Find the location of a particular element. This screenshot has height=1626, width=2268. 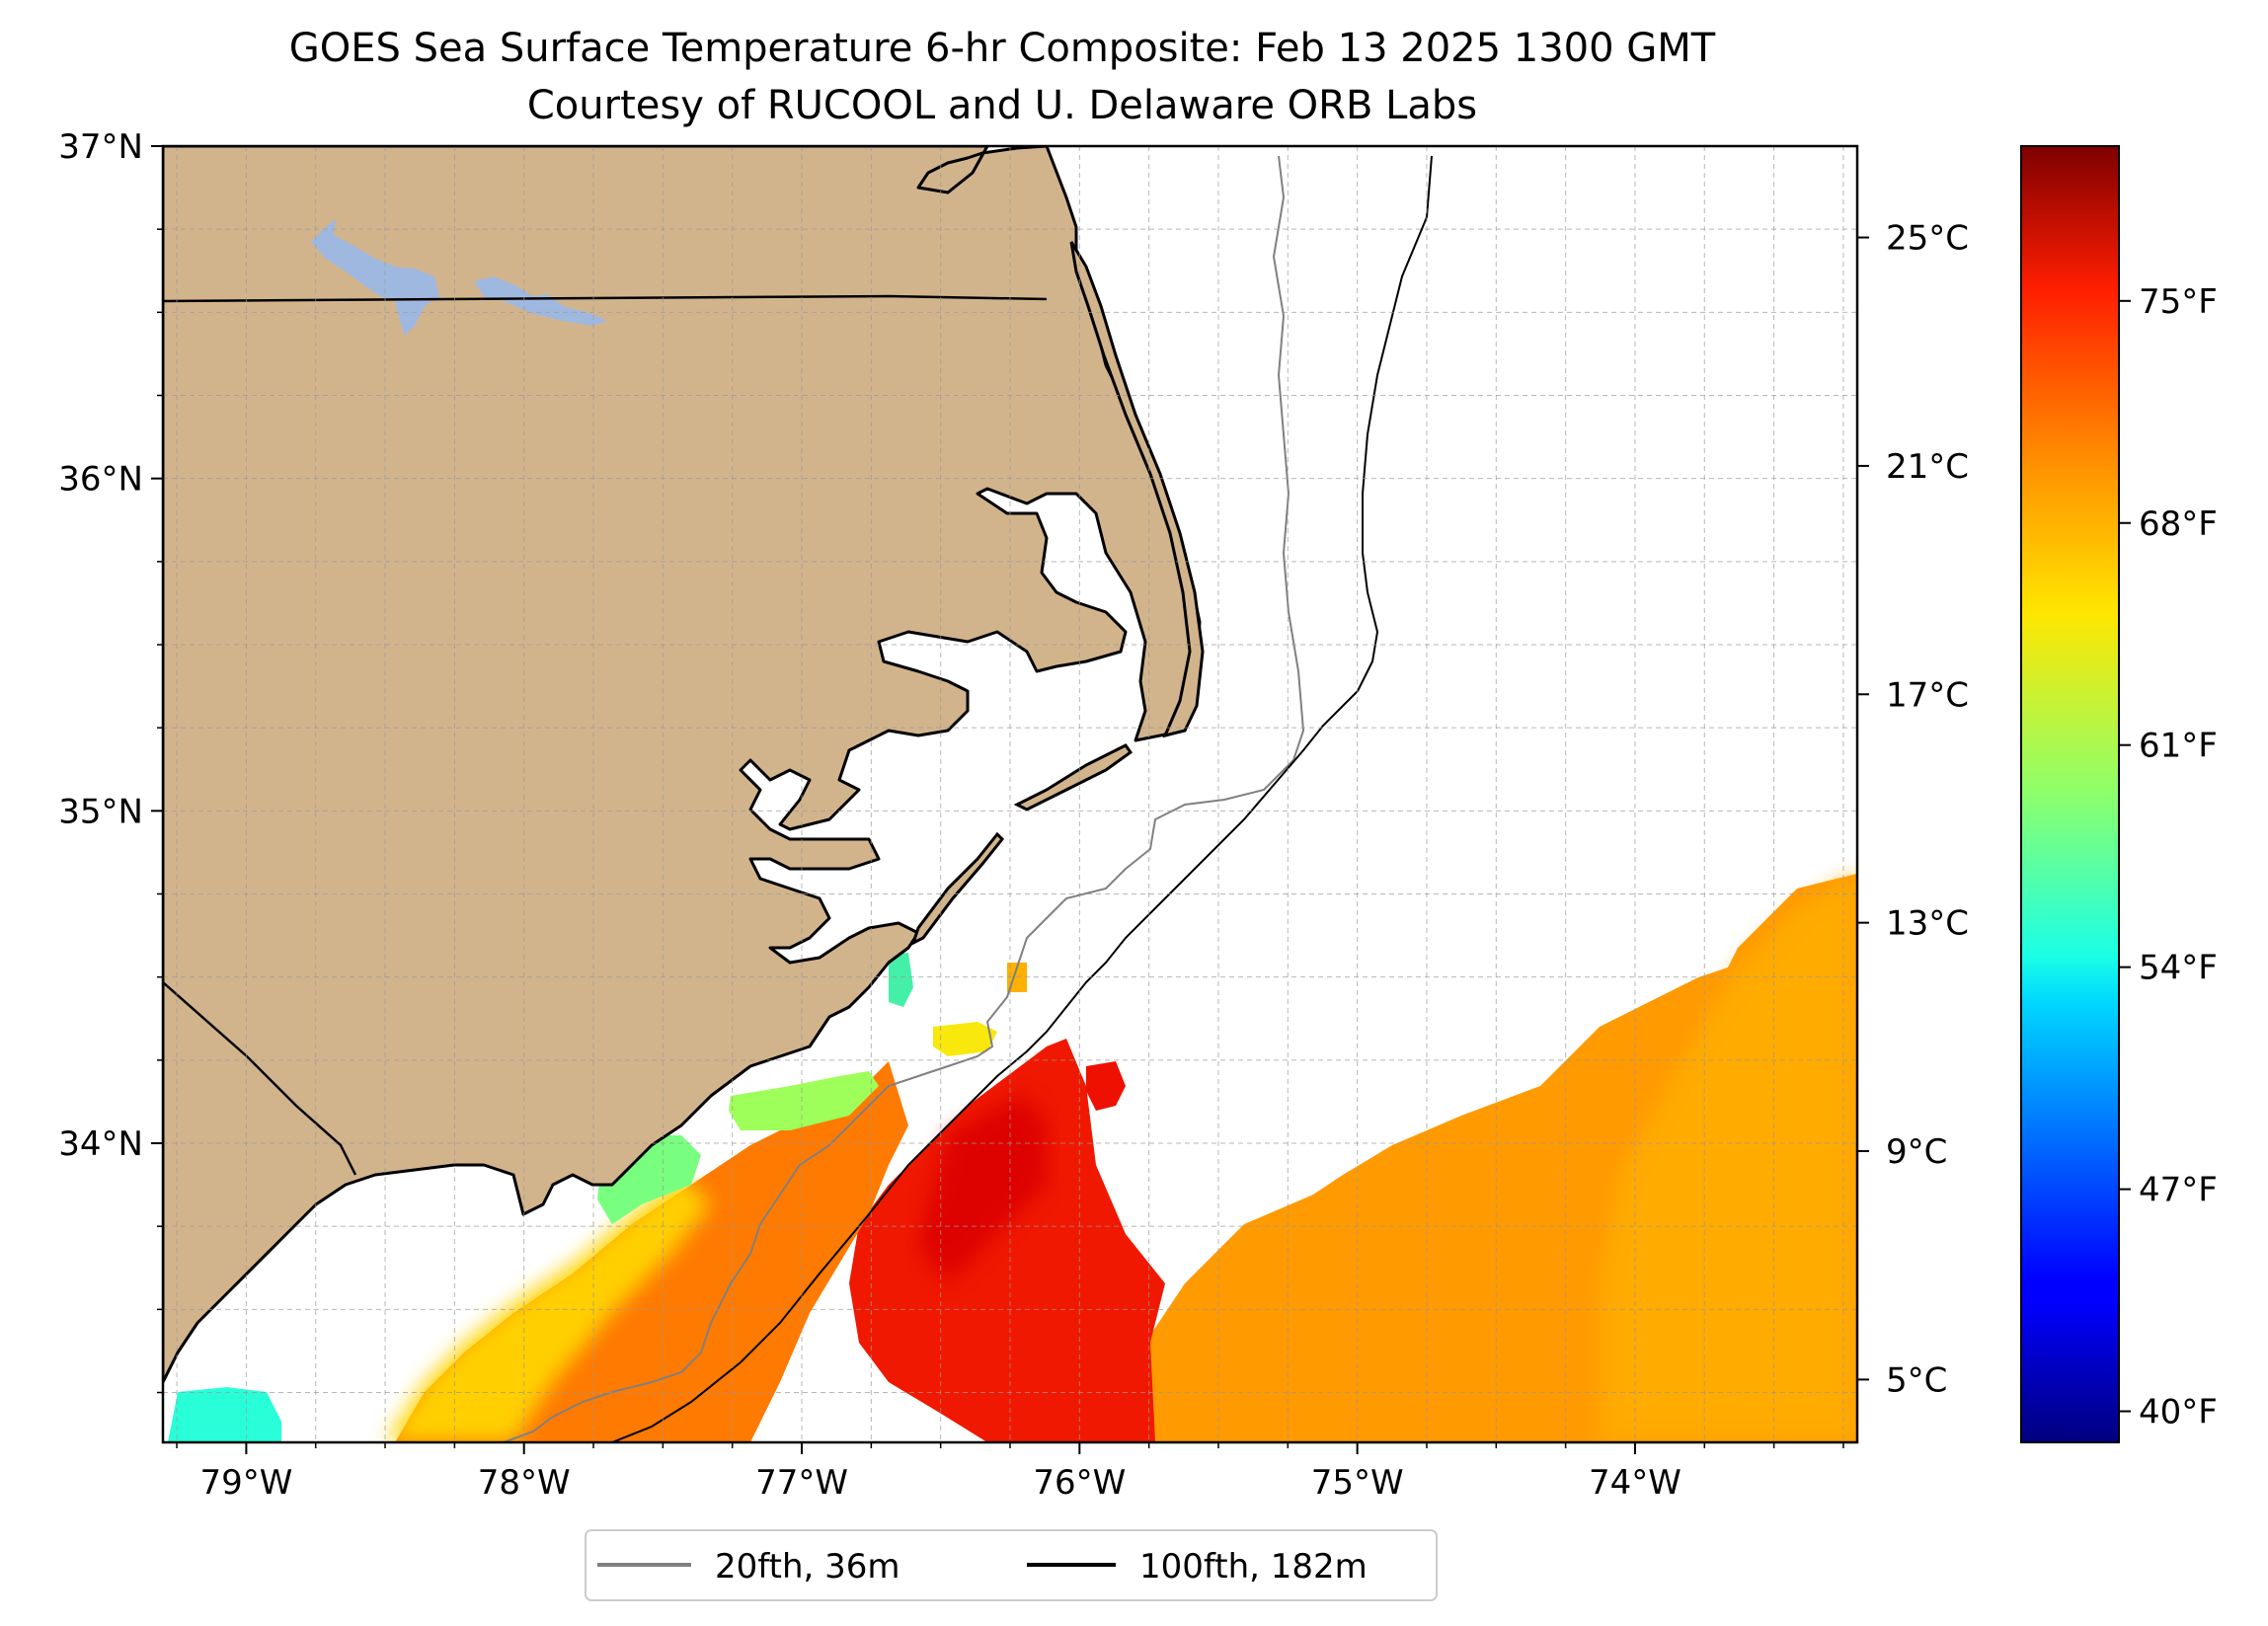

longitude-ticks: 79°W 78°W 77°W 76°W 75°W 74°W is located at coordinates (1010, 1472).